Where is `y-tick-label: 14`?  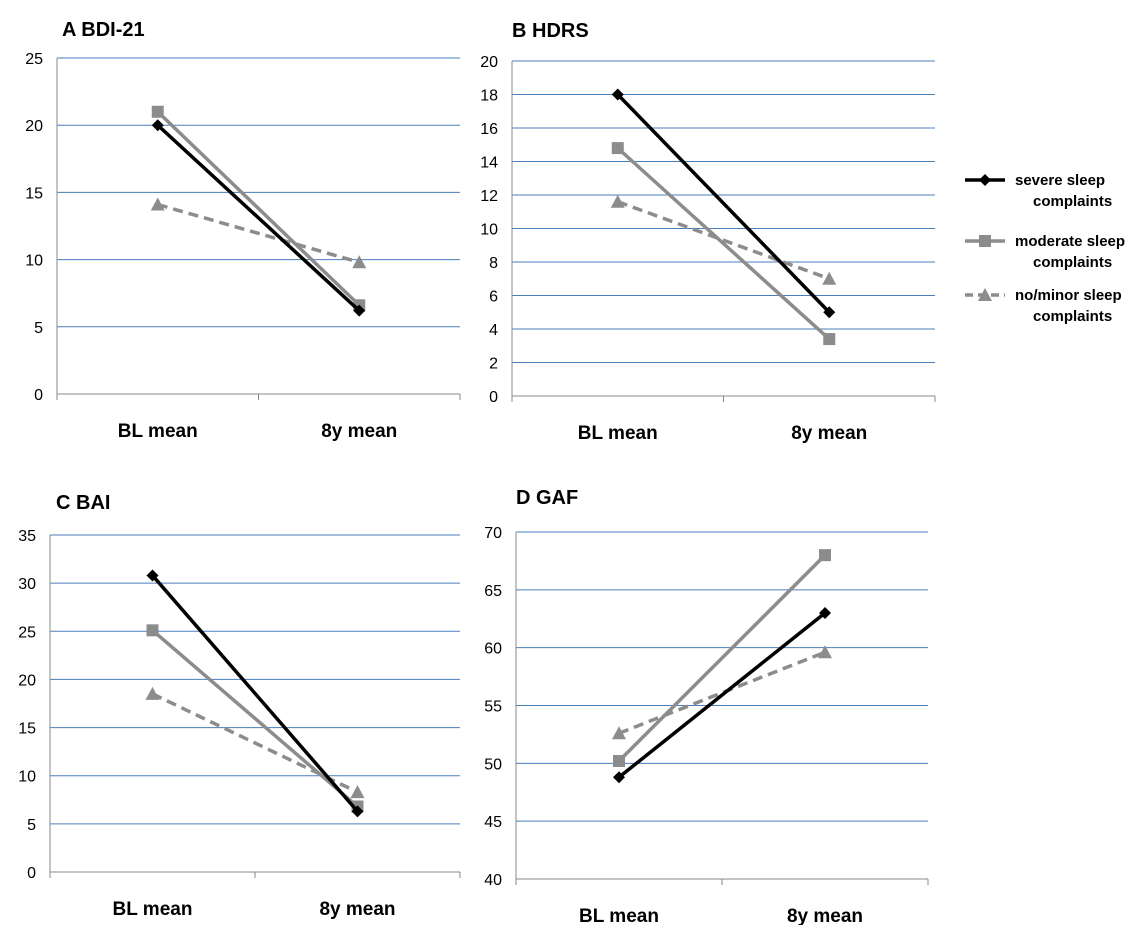 y-tick-label: 14 is located at coordinates (489, 163).